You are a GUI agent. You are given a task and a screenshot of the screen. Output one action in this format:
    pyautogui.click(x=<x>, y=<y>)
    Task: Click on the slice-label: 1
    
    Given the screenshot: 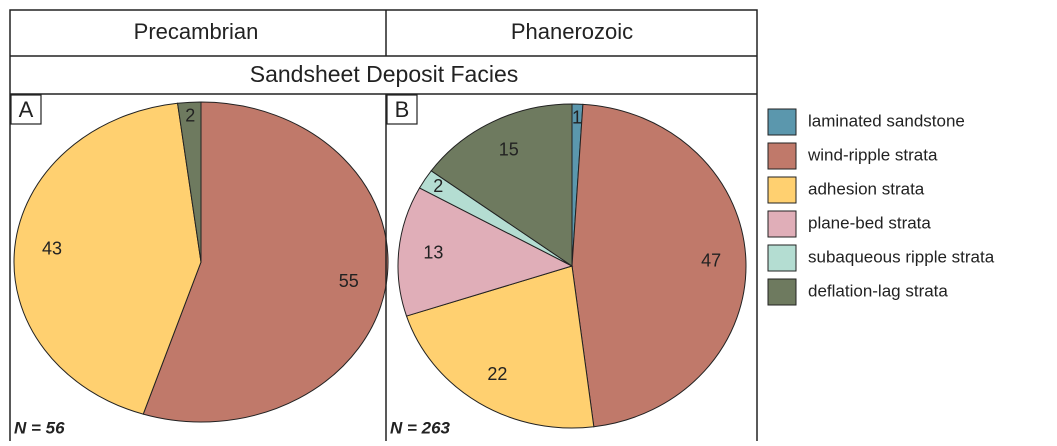 What is the action you would take?
    pyautogui.click(x=577, y=117)
    